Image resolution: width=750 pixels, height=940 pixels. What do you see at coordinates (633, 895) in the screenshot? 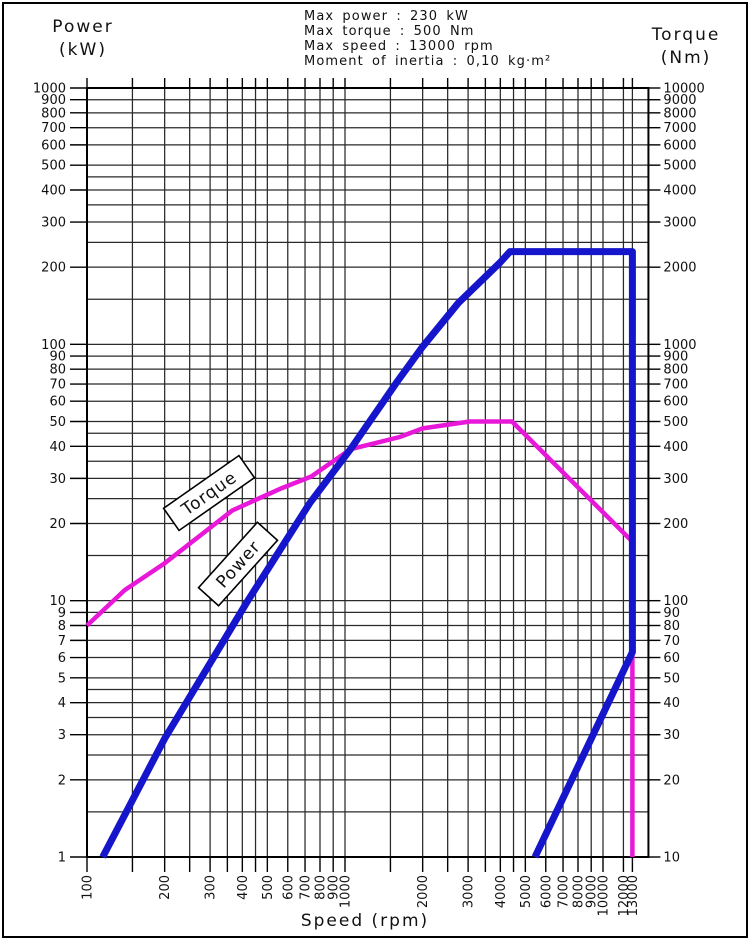
I see `svg-text: 13000` at bounding box center [633, 895].